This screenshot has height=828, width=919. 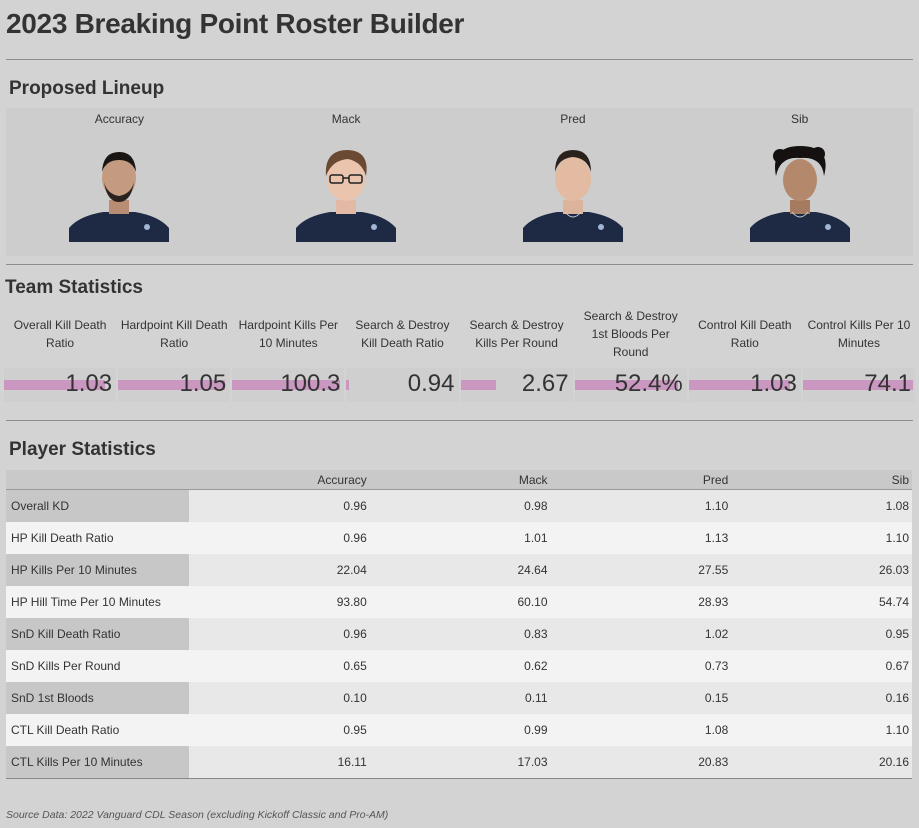 I want to click on team-stat-tile: Hardpoint Kills Per 10 Minutes 100.3, so click(x=288, y=354).